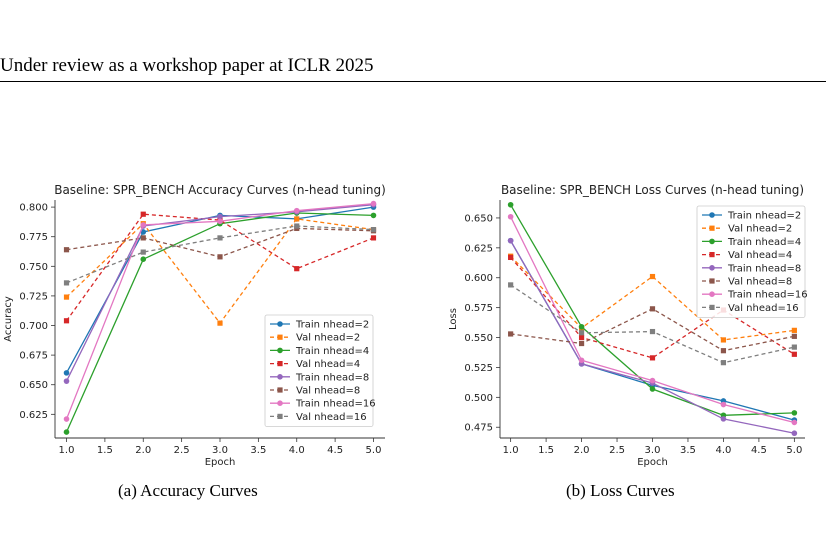 This screenshot has height=535, width=826. Describe the element at coordinates (478, 308) in the screenshot. I see `y-tick-label: 0.575` at that location.